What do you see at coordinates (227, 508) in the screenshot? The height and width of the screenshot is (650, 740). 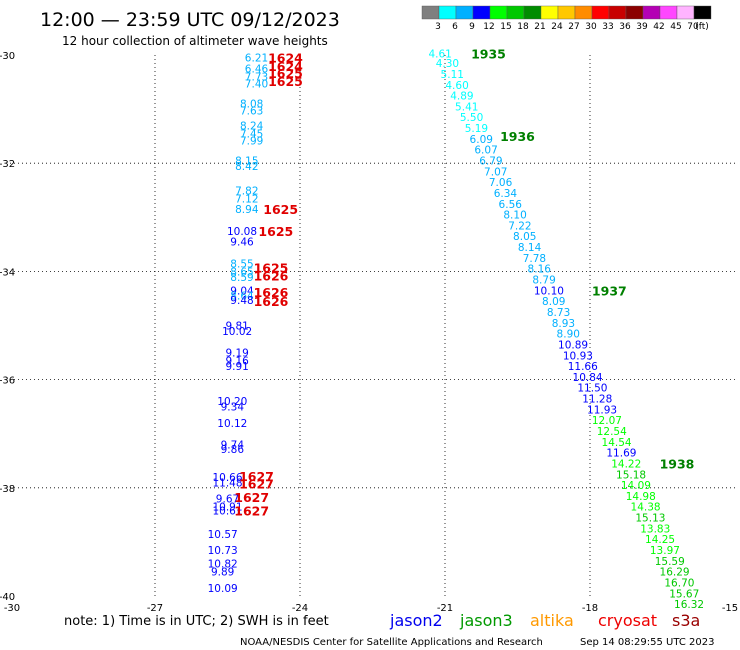 I see `swh-value: 10.91` at bounding box center [227, 508].